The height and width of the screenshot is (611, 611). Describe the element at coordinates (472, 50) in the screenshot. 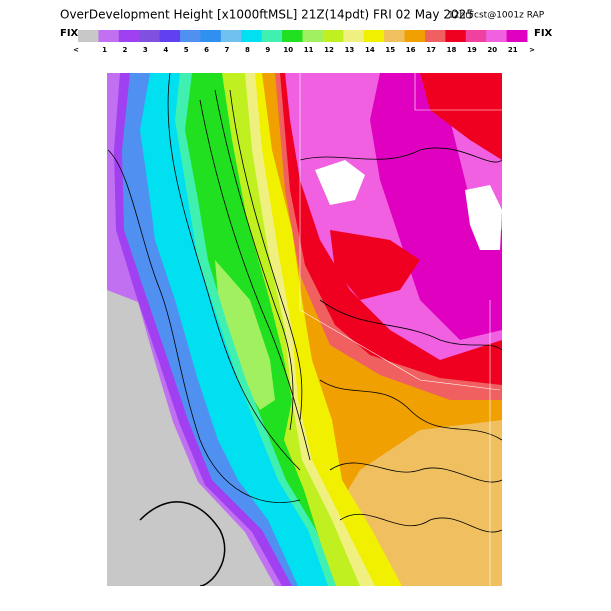

I see `colorbar-label: 19` at that location.